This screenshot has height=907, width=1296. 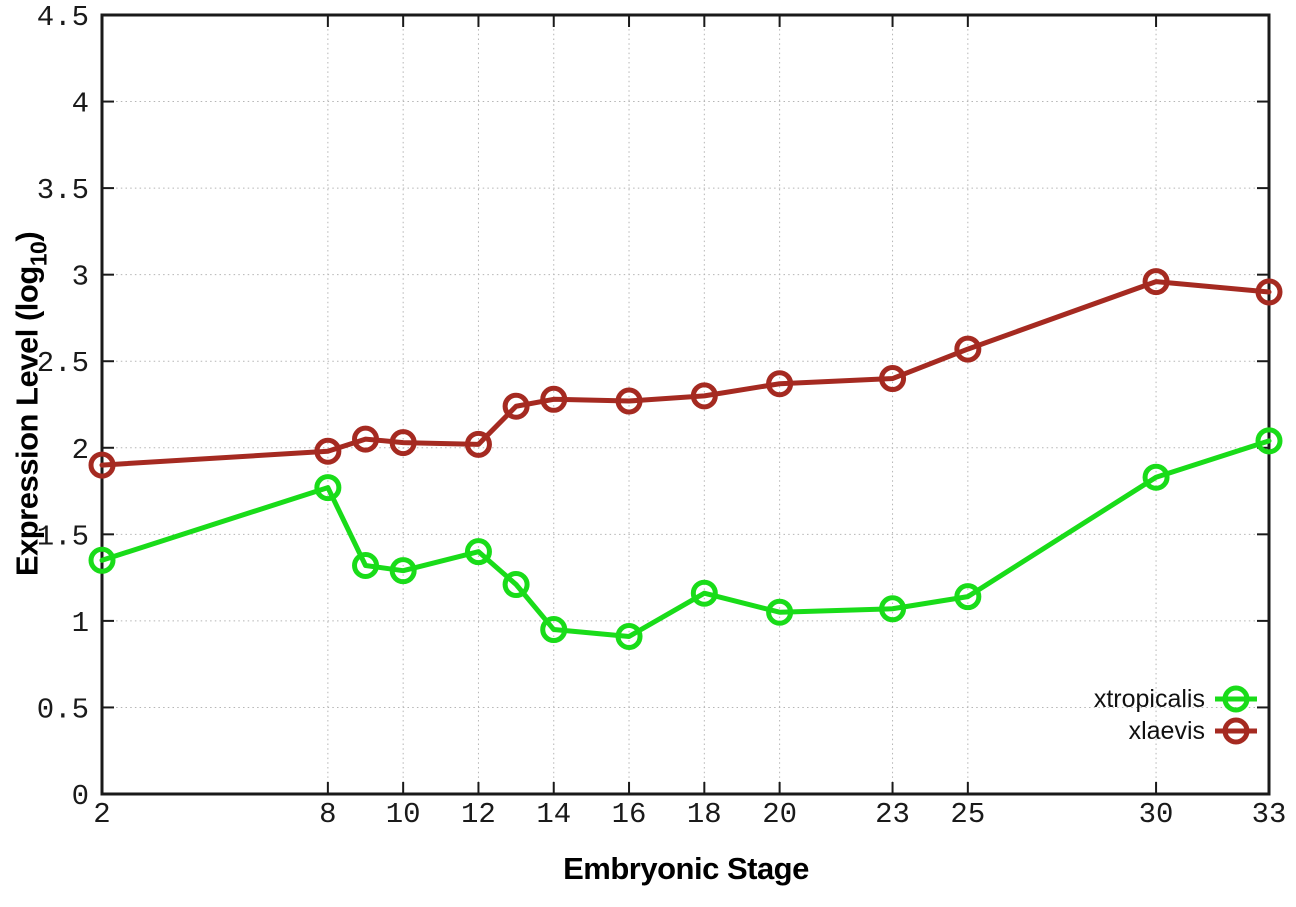 I want to click on x-tick-label: 18, so click(x=704, y=814).